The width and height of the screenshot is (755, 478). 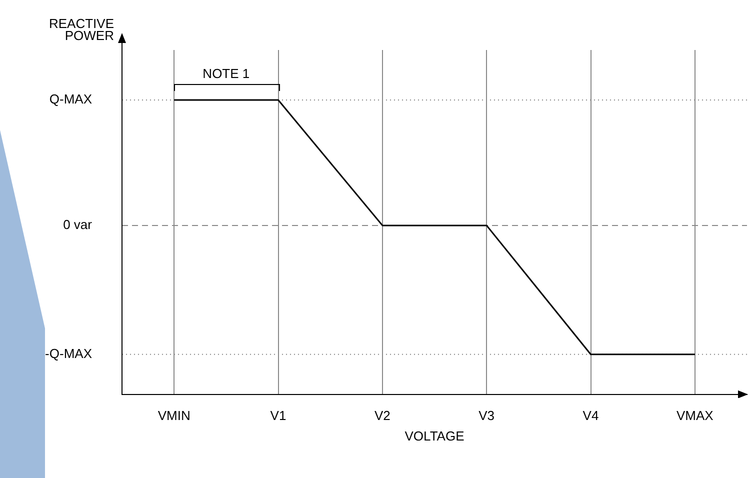 I want to click on x-tick-label: V3, so click(x=486, y=415).